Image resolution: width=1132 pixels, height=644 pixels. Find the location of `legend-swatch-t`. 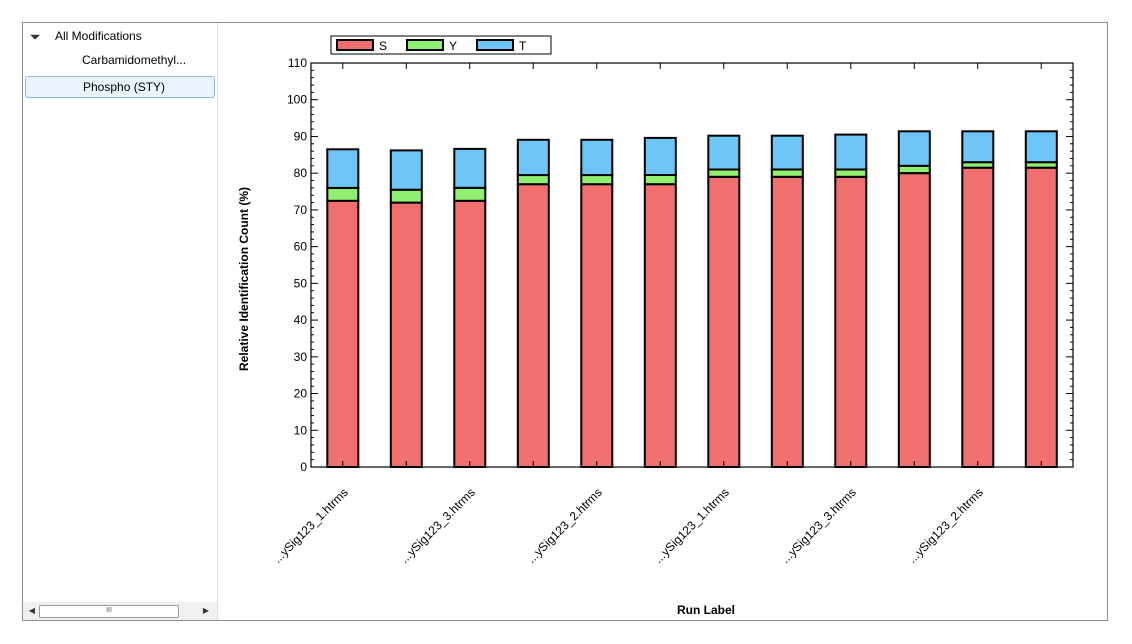

legend-swatch-t is located at coordinates (495, 45).